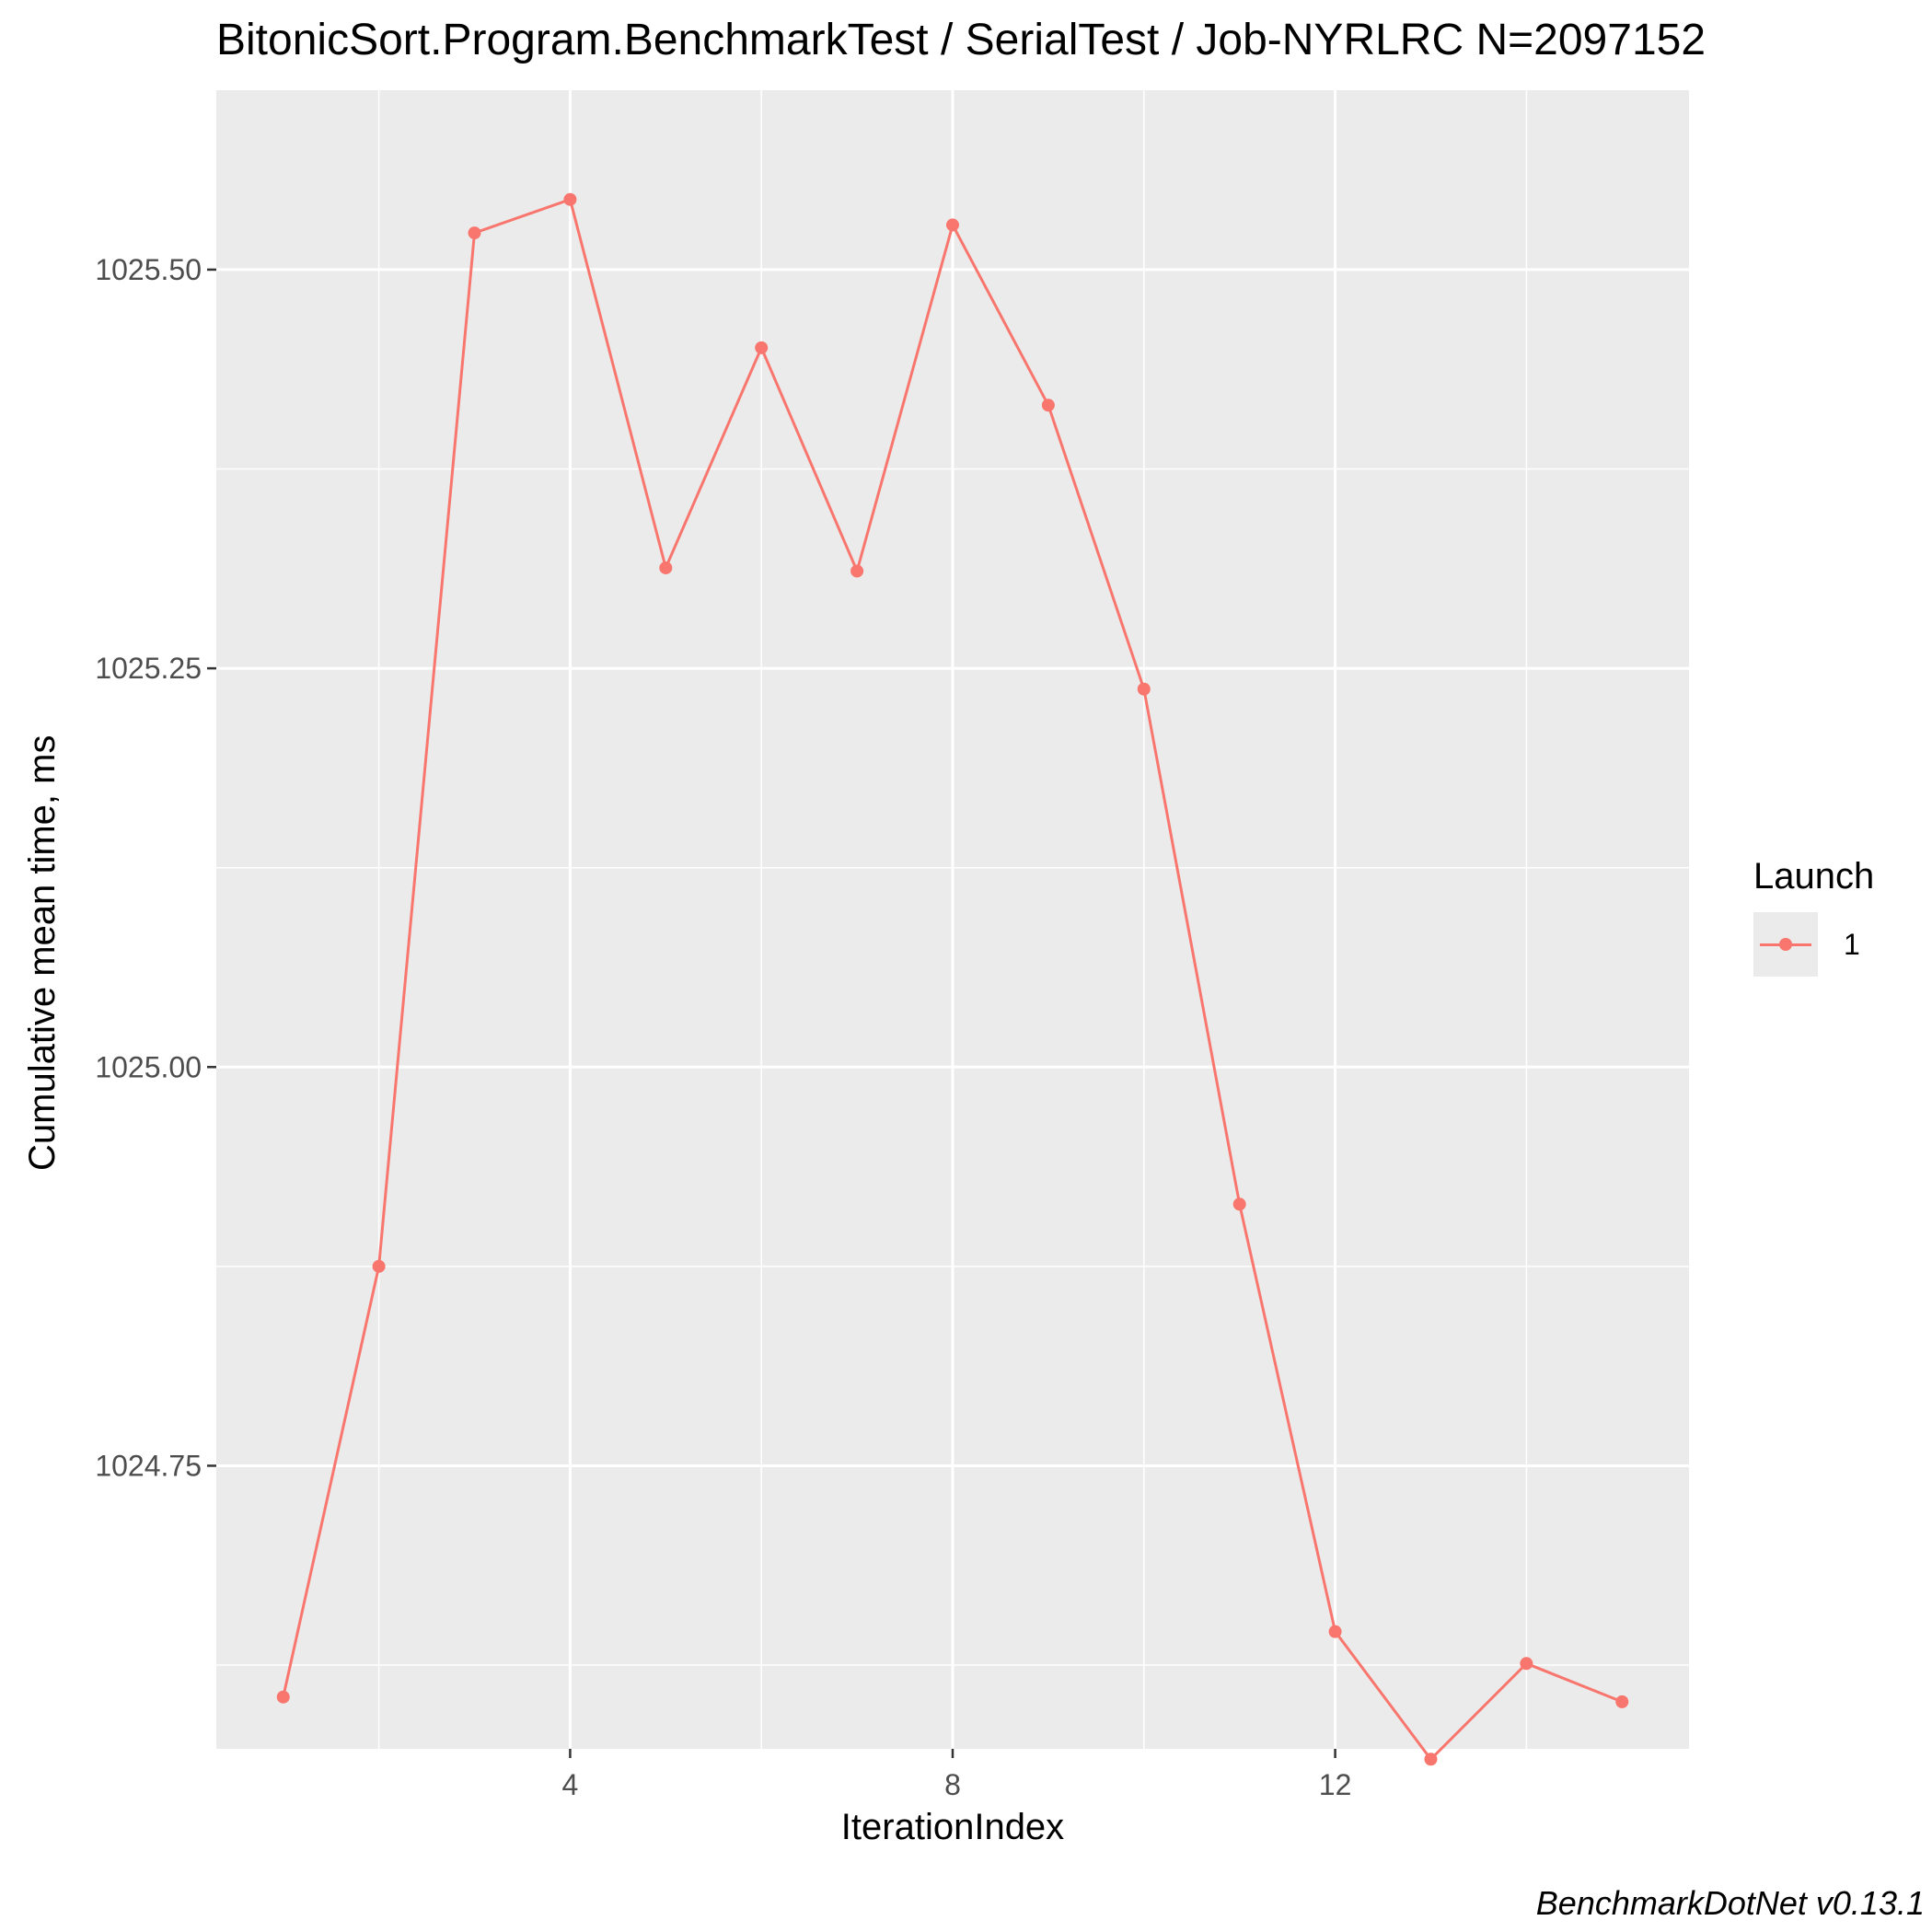 Image resolution: width=1932 pixels, height=1932 pixels. Describe the element at coordinates (149, 1466) in the screenshot. I see `y-tick-label: 1024.75` at that location.